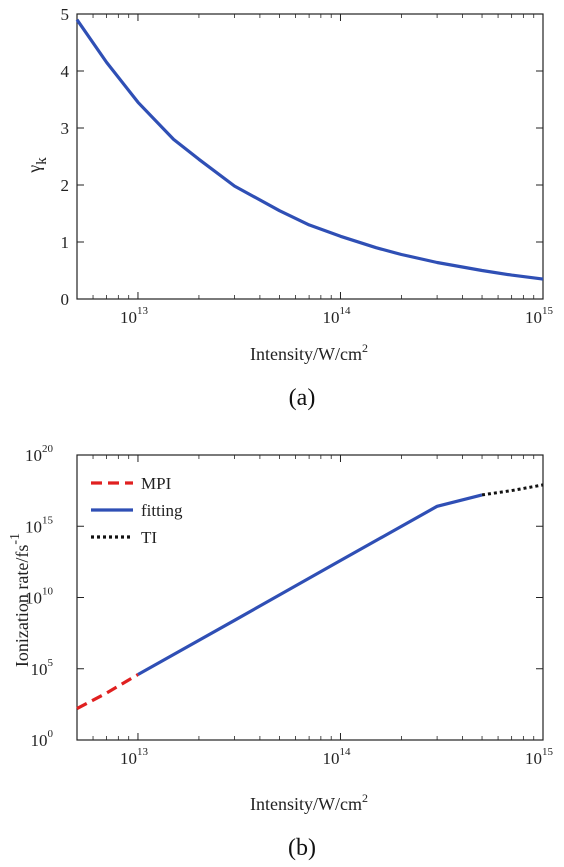  I want to click on panel-a-y-tick-label: 1, so click(65, 242).